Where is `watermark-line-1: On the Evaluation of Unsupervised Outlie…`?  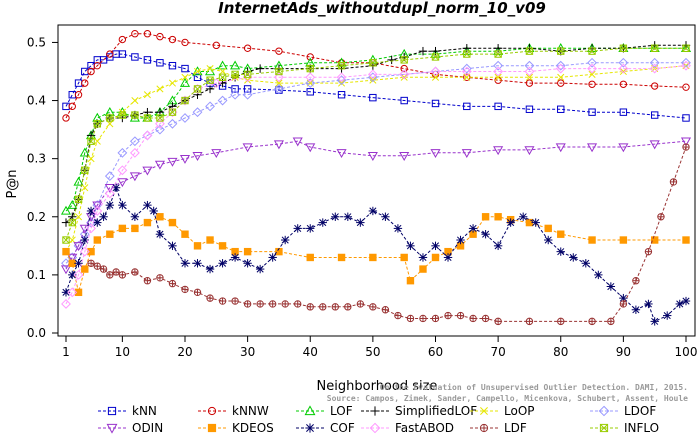
watermark-line-1: On the Evaluation of Unsupervised Outlie… is located at coordinates (534, 387).